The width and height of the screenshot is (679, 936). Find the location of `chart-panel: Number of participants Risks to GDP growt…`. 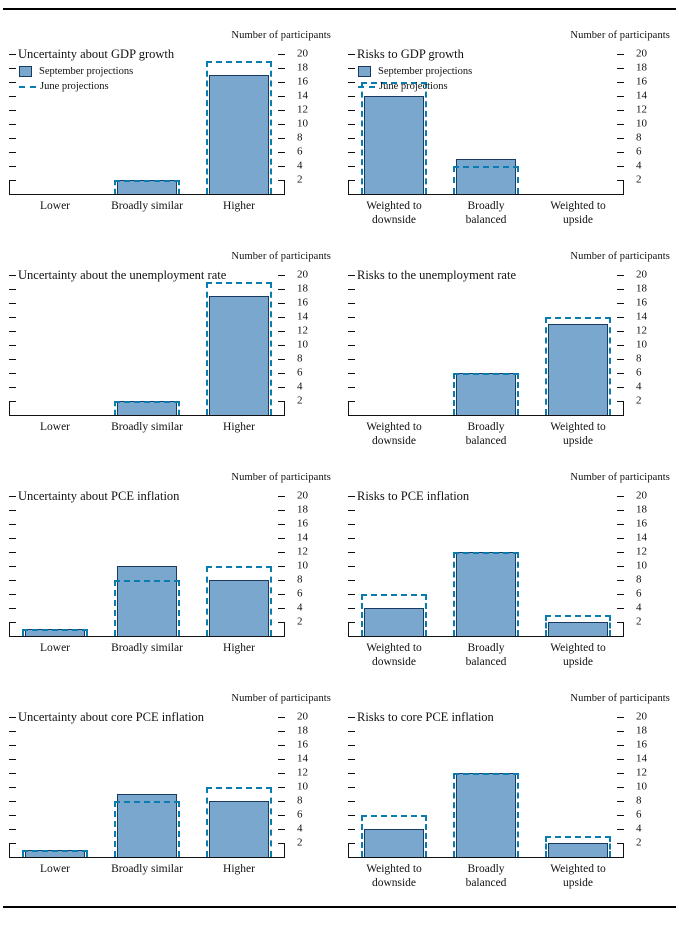

chart-panel: Number of participants Risks to GDP growt… is located at coordinates (509, 128).